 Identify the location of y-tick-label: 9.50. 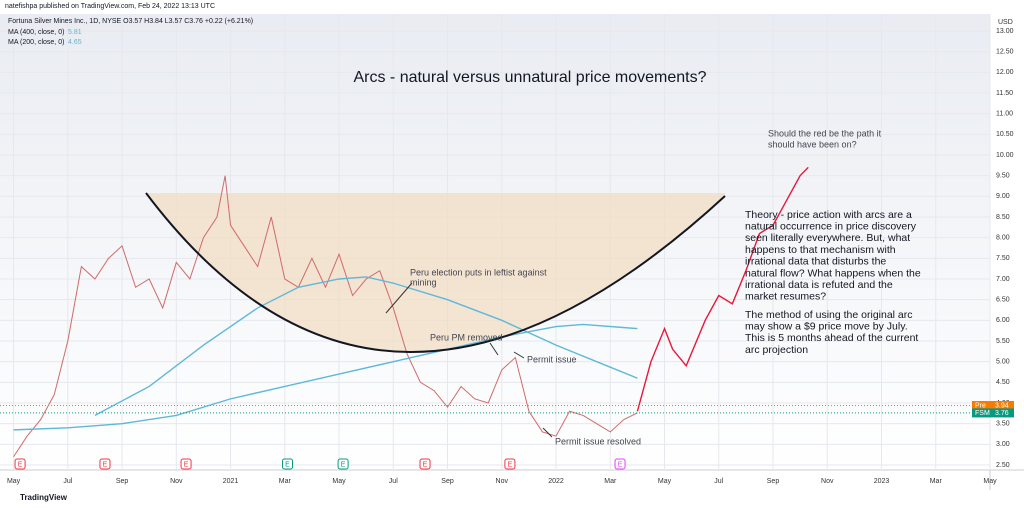
(1003, 176).